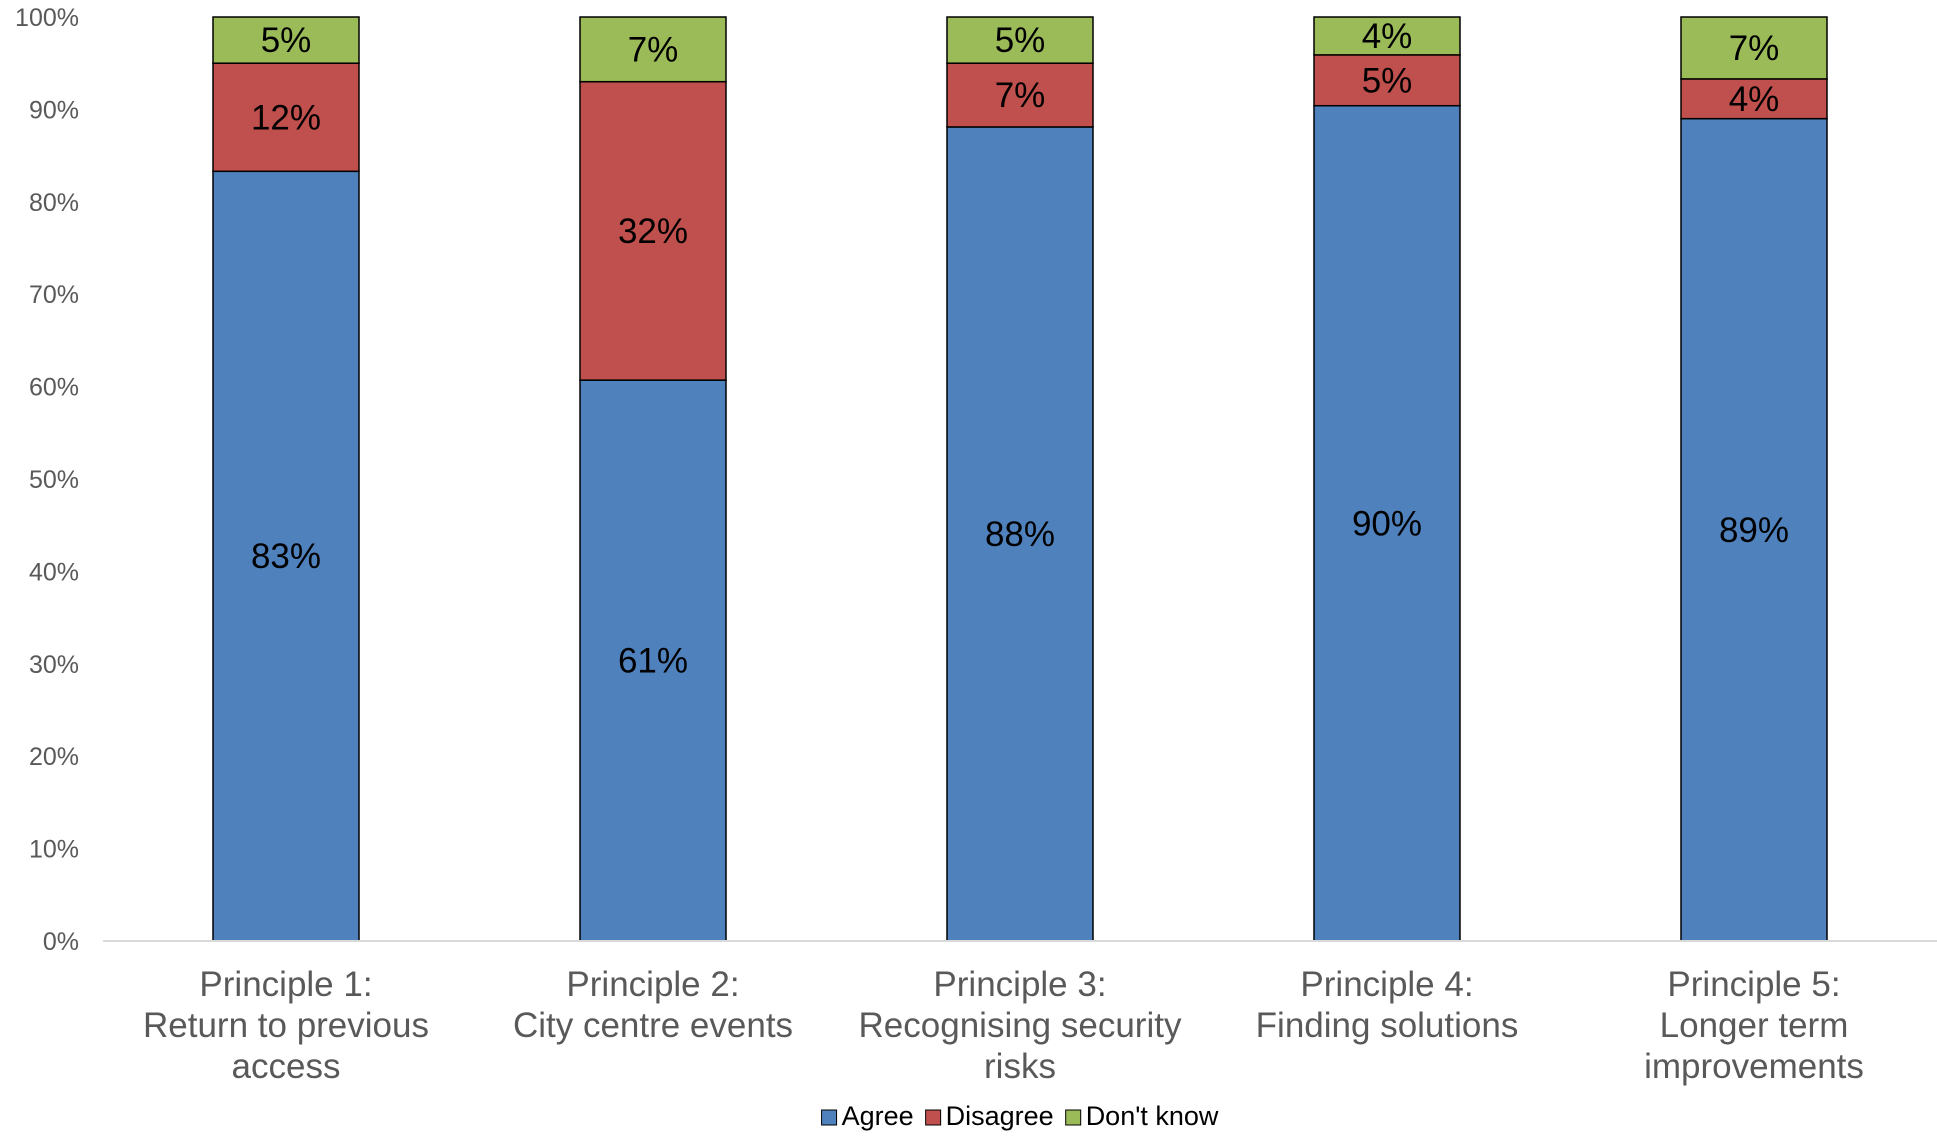 The width and height of the screenshot is (1937, 1141). I want to click on y-tick-label: 60%, so click(54, 388).